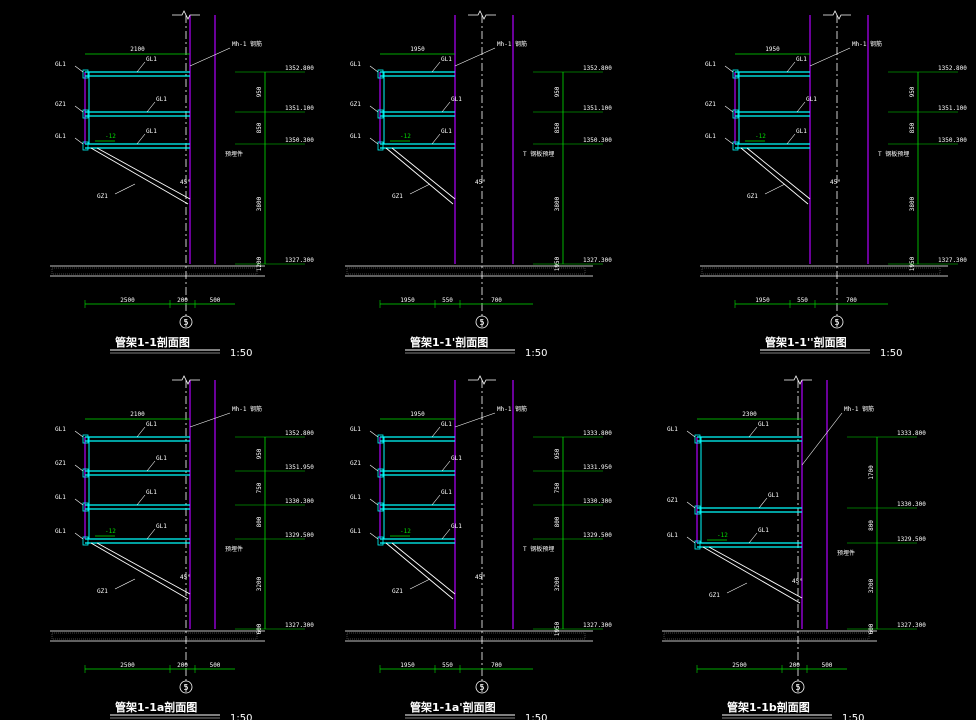 This screenshot has width=976, height=720. I want to click on vert-dim-text: 800, so click(871, 525).